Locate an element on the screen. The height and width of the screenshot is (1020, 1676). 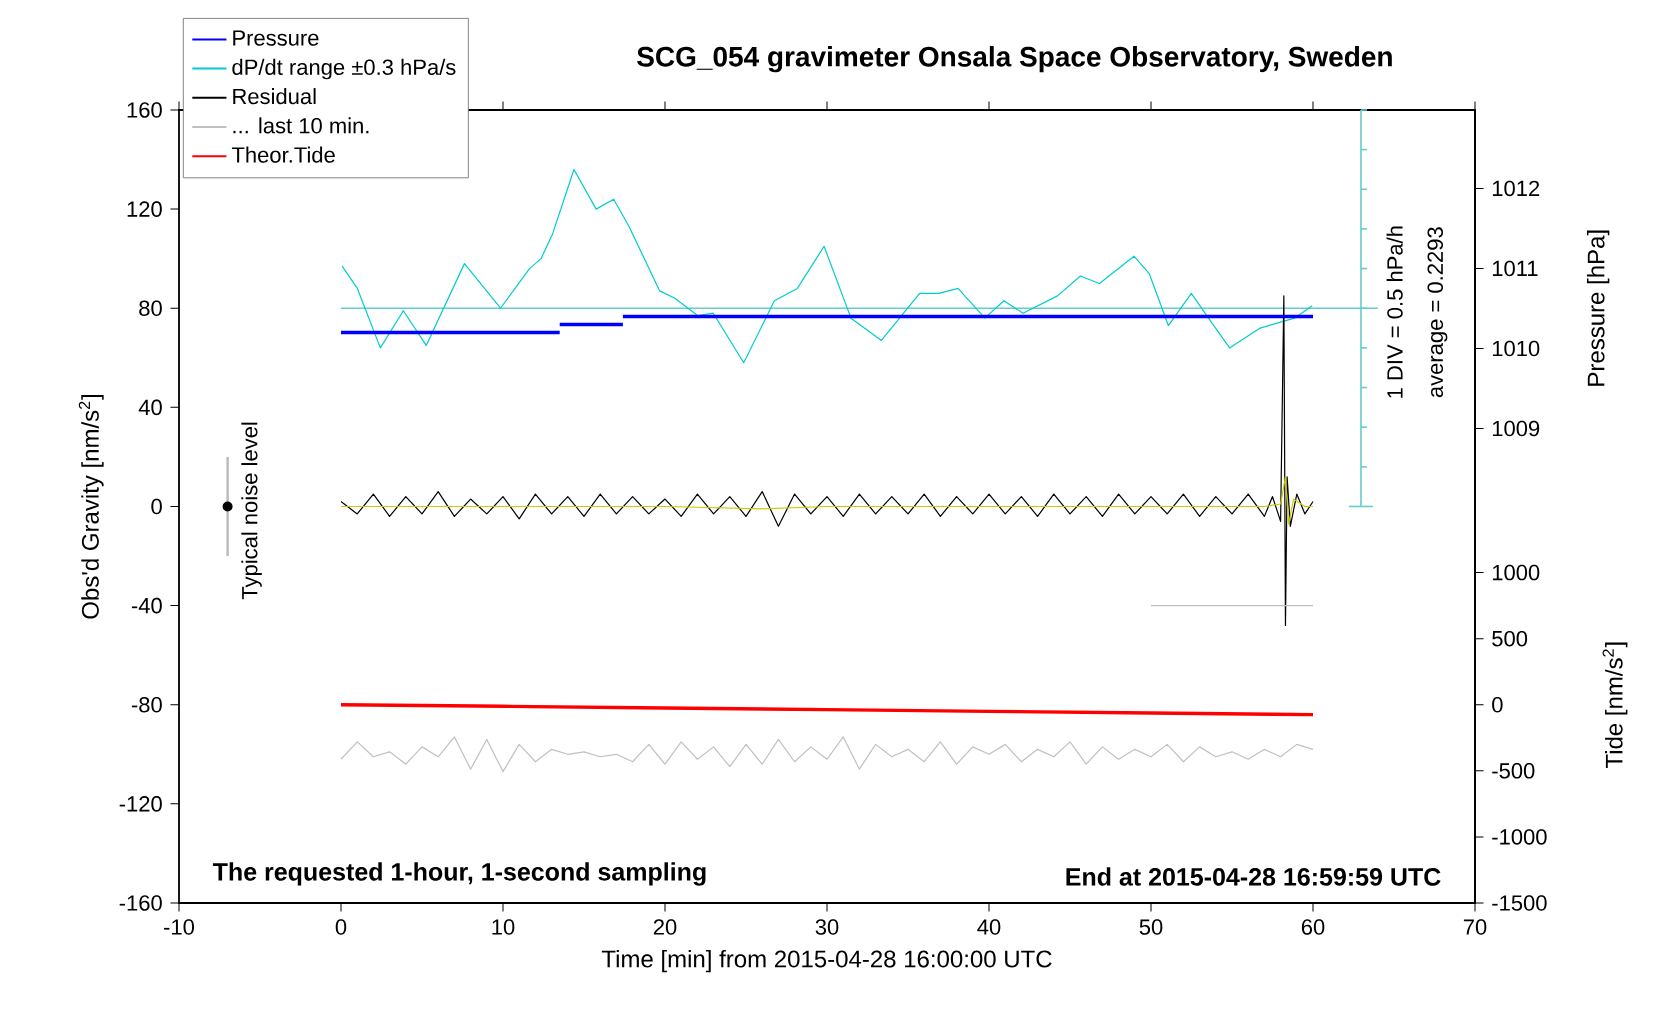
y3-axis-title: Tide [nm/s$^{2}$] is located at coordinates (1615, 705).